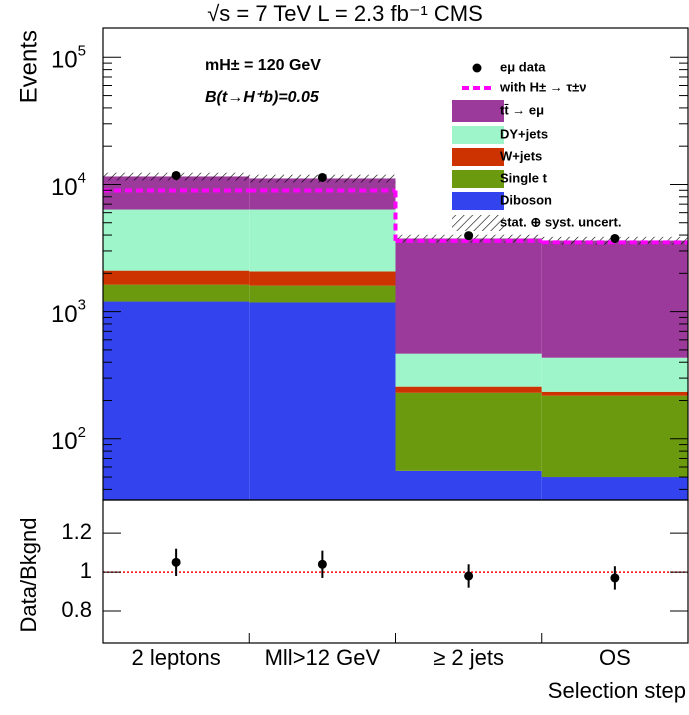 The width and height of the screenshot is (689, 715). Describe the element at coordinates (82, 177) in the screenshot. I see `y-tick-power: 4` at that location.